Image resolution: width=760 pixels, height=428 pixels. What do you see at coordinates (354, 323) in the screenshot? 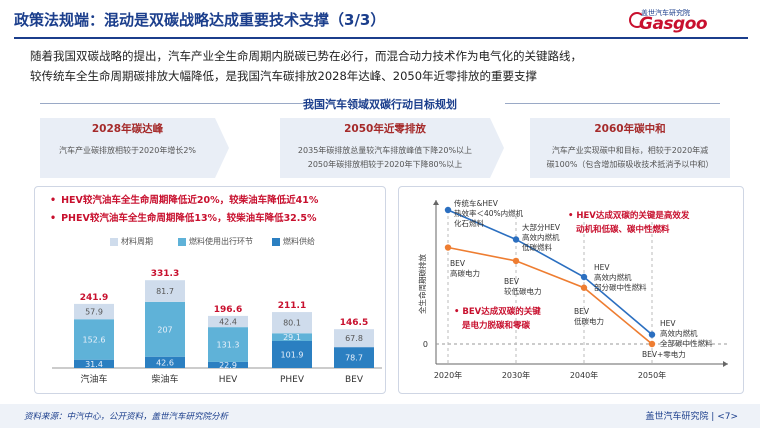
I see `bar-total-label: 146.5` at bounding box center [354, 323].